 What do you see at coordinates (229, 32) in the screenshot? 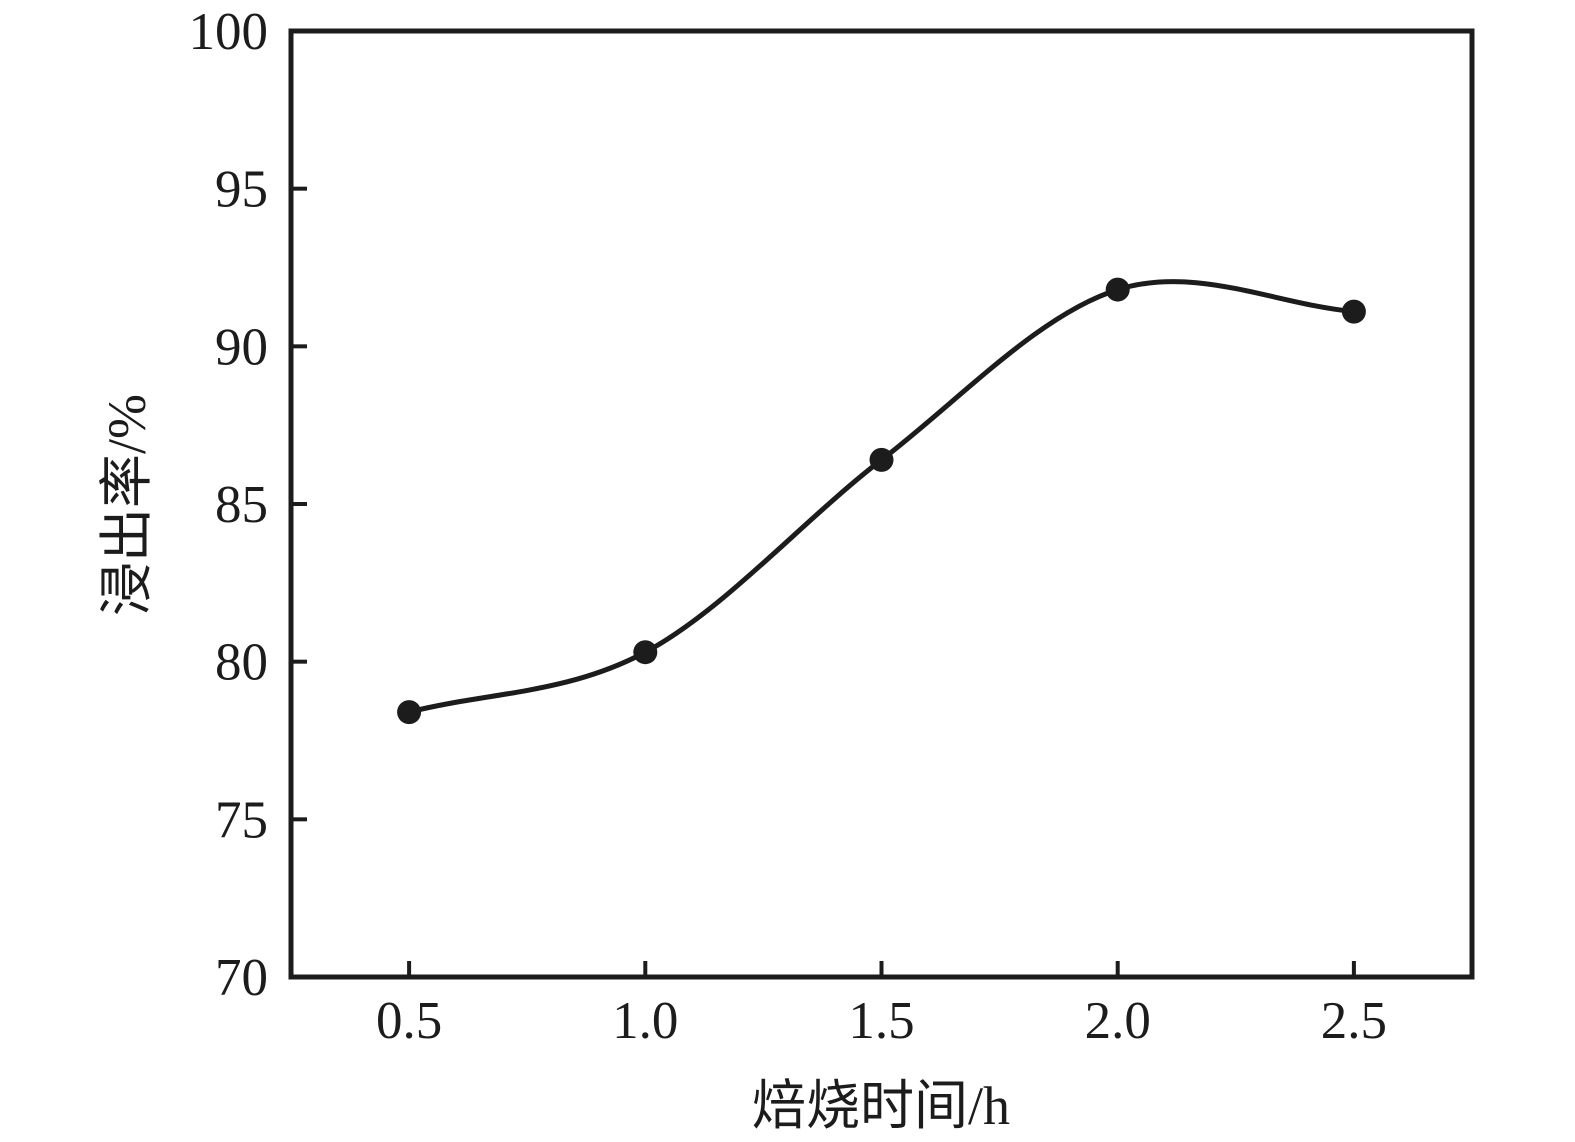
I see `y-tick-label: 100` at bounding box center [229, 32].